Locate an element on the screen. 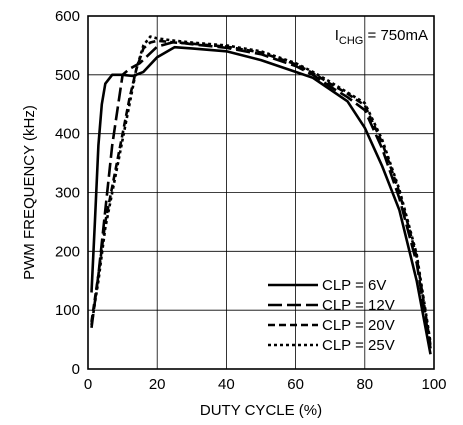 This screenshot has width=463, height=425. legend-label: CLP = 25V is located at coordinates (358, 345).